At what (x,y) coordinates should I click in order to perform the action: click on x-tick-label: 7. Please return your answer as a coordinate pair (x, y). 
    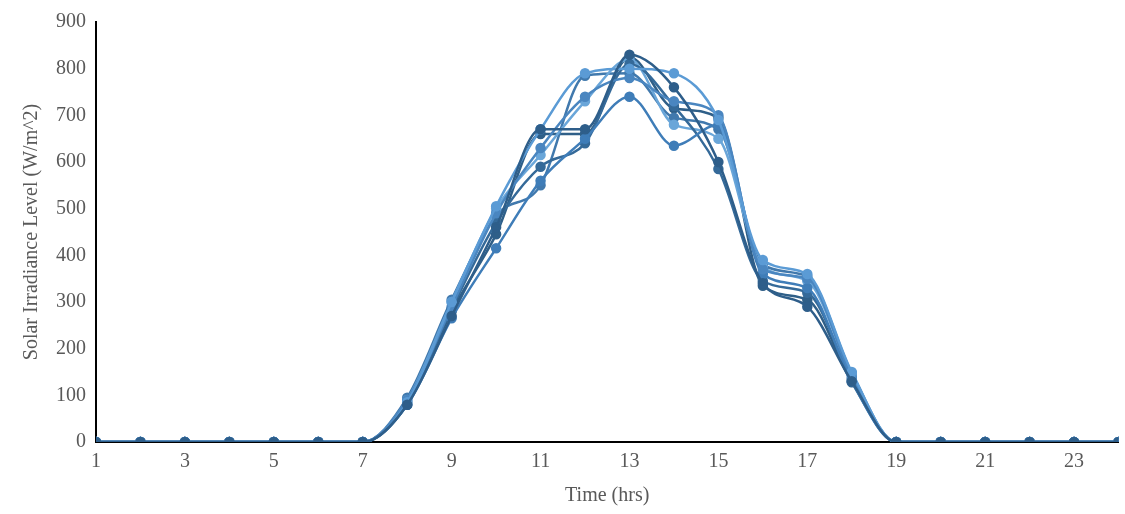
    Looking at the image, I should click on (362, 460).